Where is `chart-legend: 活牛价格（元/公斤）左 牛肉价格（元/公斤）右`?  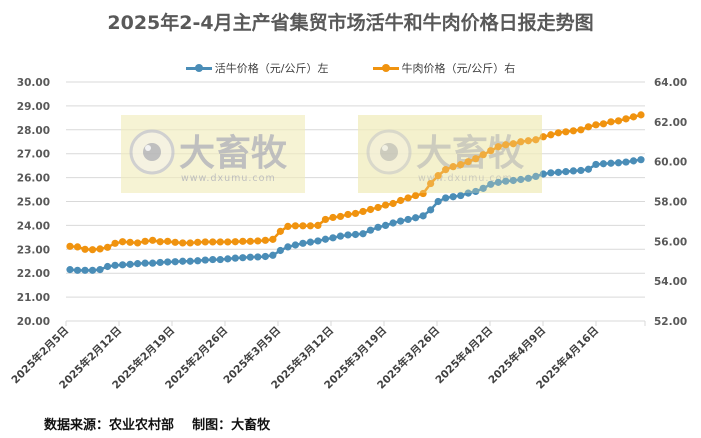
chart-legend: 活牛价格（元/公斤）左 牛肉价格（元/公斤）右 is located at coordinates (350, 68).